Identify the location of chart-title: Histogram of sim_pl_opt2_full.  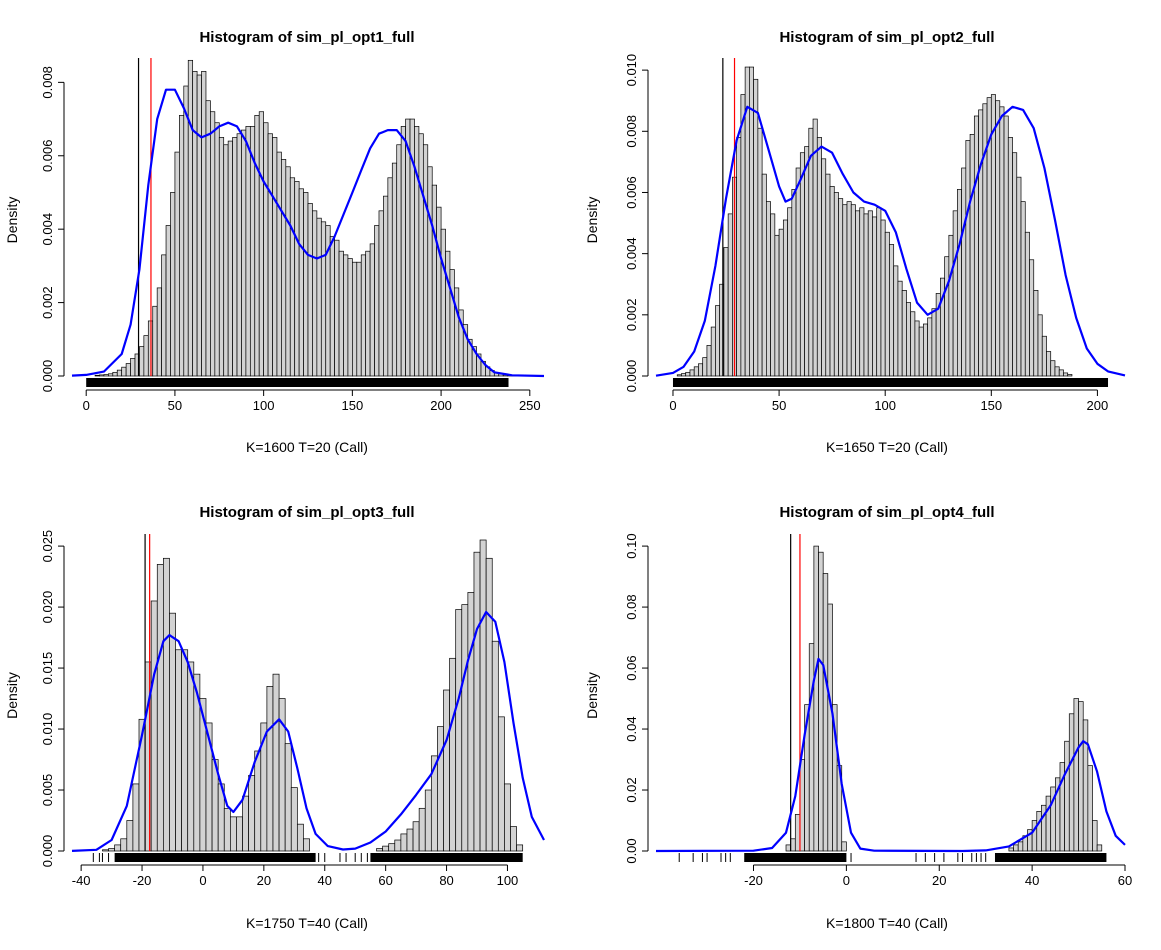
(886, 37).